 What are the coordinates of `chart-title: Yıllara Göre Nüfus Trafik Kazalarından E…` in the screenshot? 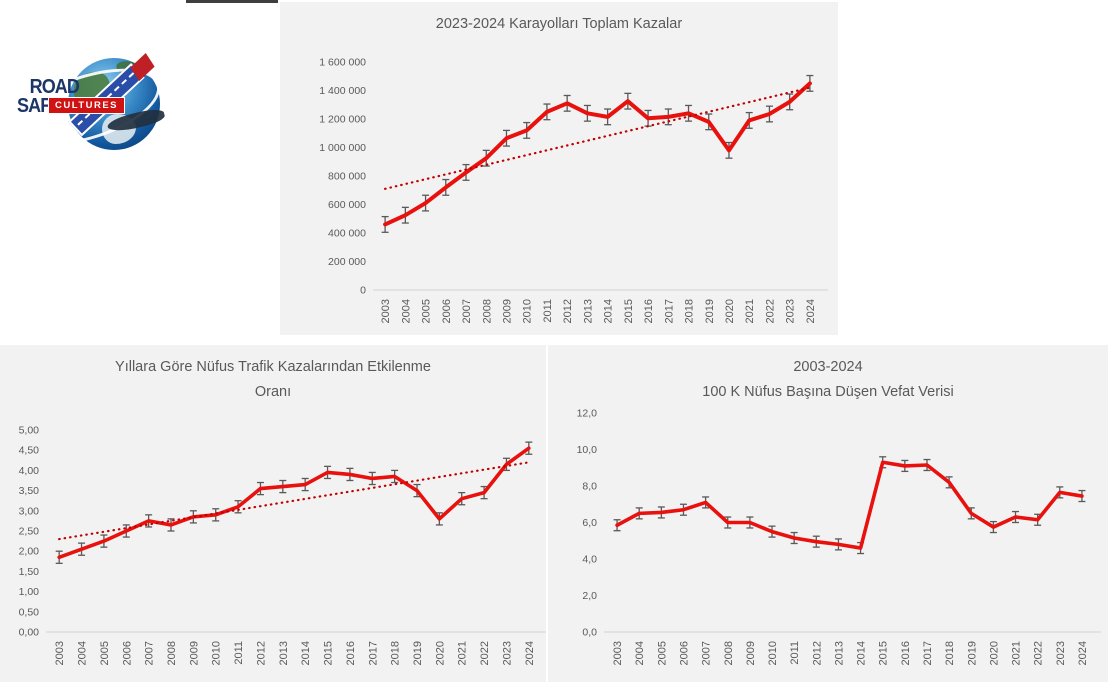 It's located at (273, 380).